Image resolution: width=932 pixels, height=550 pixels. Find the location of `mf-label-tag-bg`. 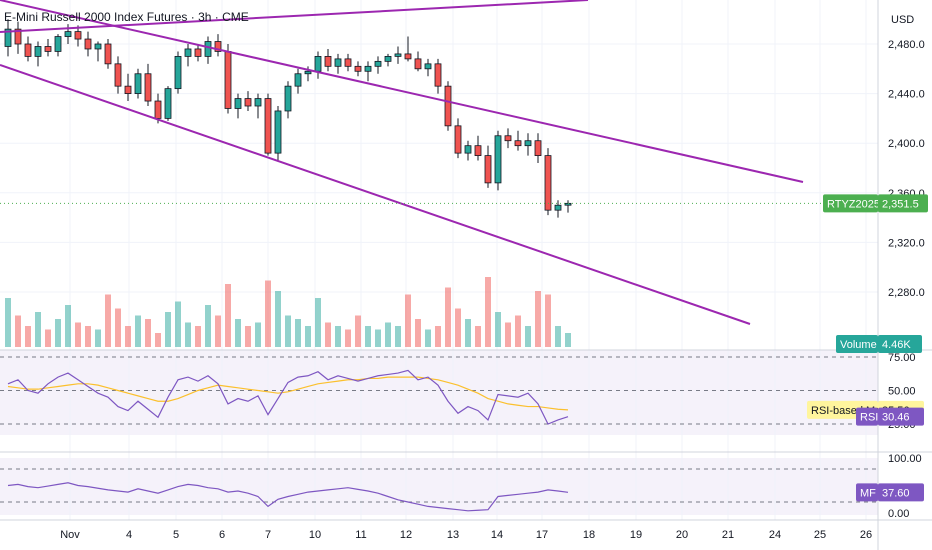

mf-label-tag-bg is located at coordinates (867, 492).